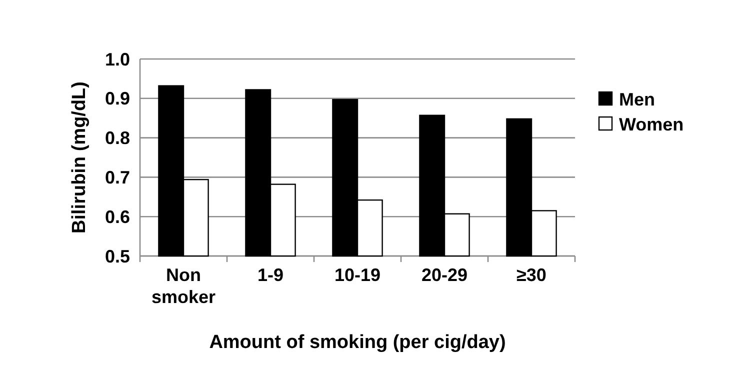 This screenshot has width=735, height=391. What do you see at coordinates (651, 124) in the screenshot?
I see `legend-label: Women` at bounding box center [651, 124].